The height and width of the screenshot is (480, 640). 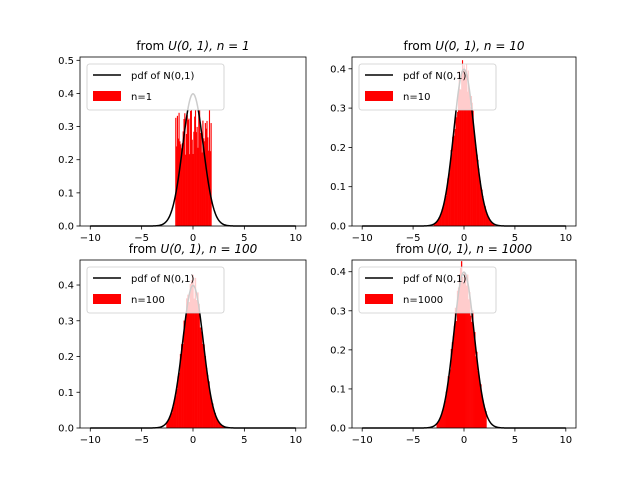 What do you see at coordinates (464, 249) in the screenshot?
I see `chart-title: from U(0, 1), n = 1000` at bounding box center [464, 249].